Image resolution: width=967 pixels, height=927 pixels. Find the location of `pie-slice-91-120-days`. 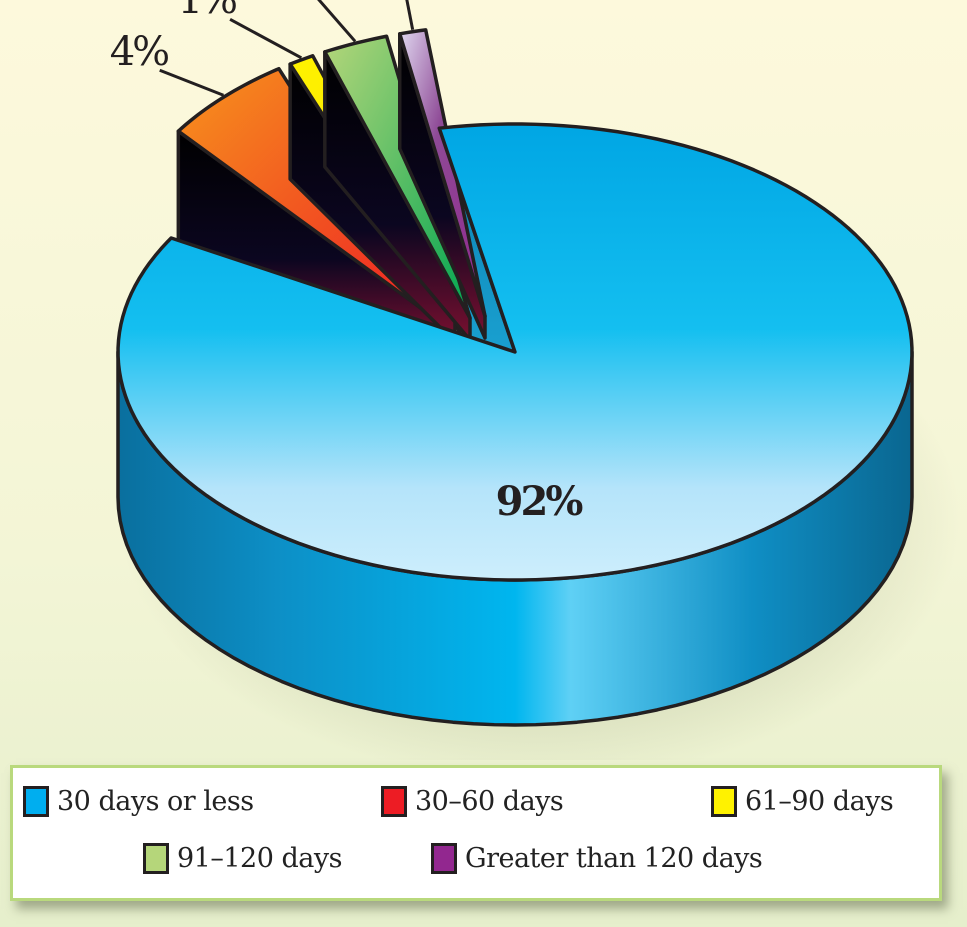

pie-slice-91-120-days is located at coordinates (397, 177).